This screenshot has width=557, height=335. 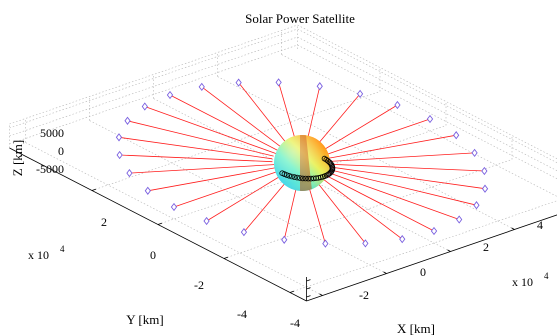 I want to click on y-tick-label: -4, so click(x=242, y=314).